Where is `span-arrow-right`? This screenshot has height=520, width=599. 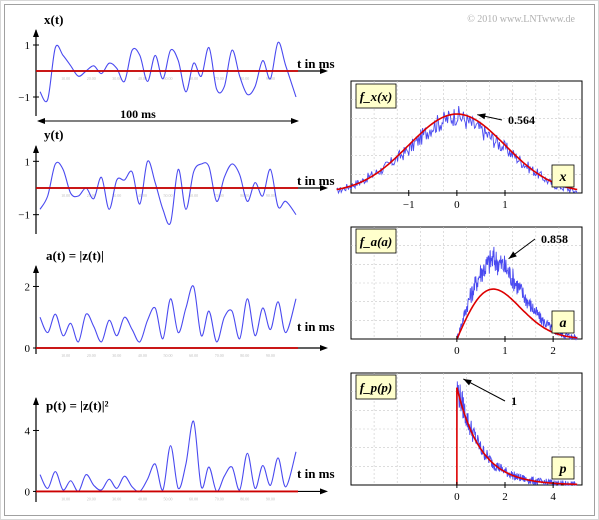
span-arrow-right is located at coordinates (295, 121).